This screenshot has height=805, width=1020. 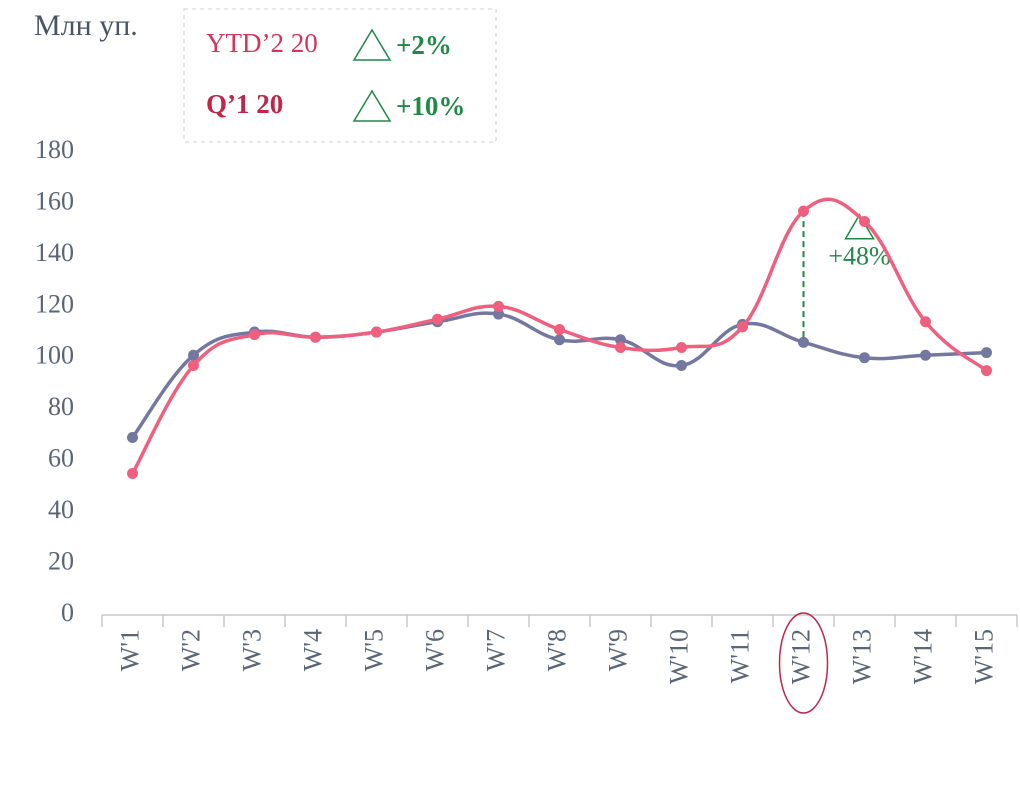 What do you see at coordinates (61, 458) in the screenshot?
I see `y-tick-label: 60` at bounding box center [61, 458].